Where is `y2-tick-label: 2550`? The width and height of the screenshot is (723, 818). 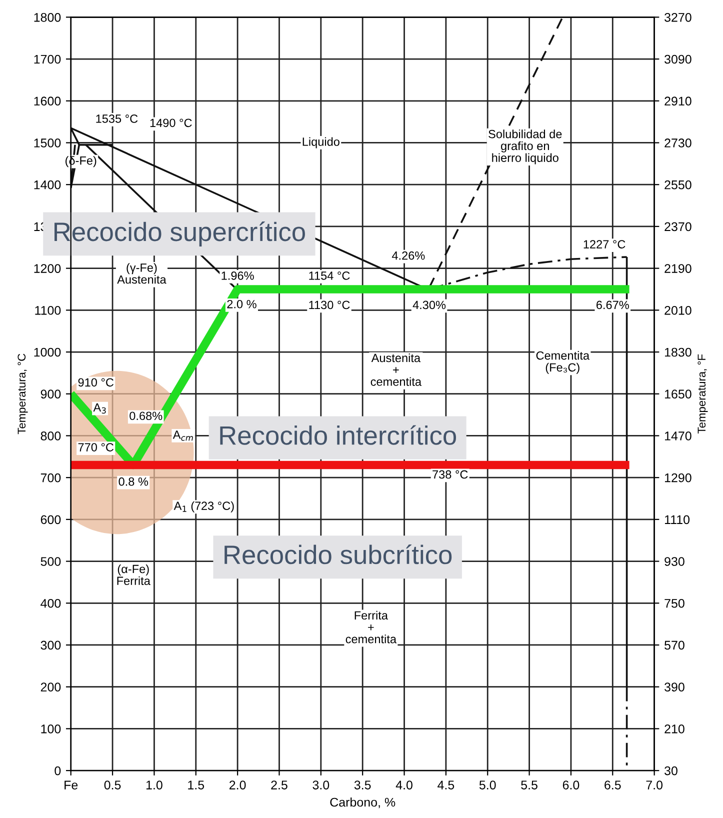 y2-tick-label: 2550 is located at coordinates (678, 185).